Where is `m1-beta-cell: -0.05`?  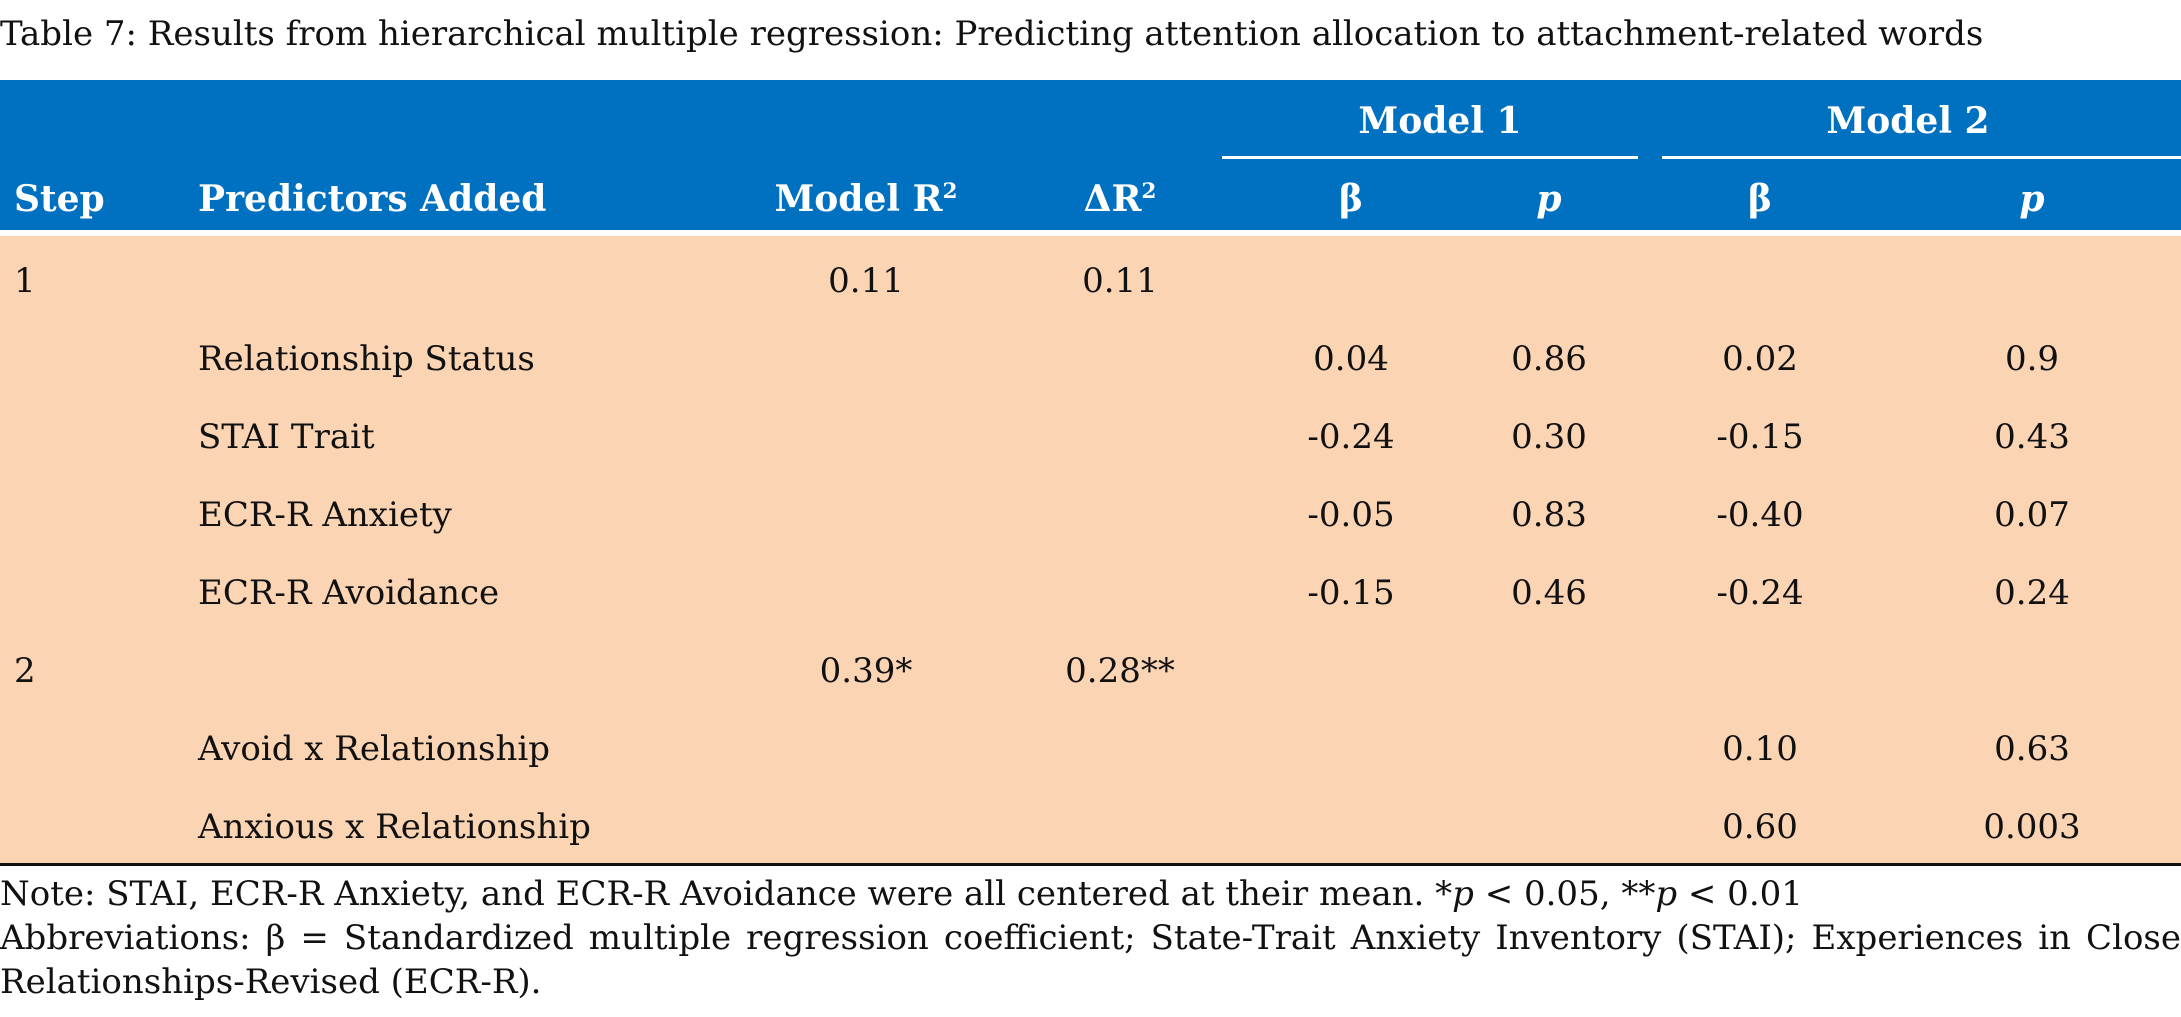 m1-beta-cell: -0.05 is located at coordinates (1351, 515).